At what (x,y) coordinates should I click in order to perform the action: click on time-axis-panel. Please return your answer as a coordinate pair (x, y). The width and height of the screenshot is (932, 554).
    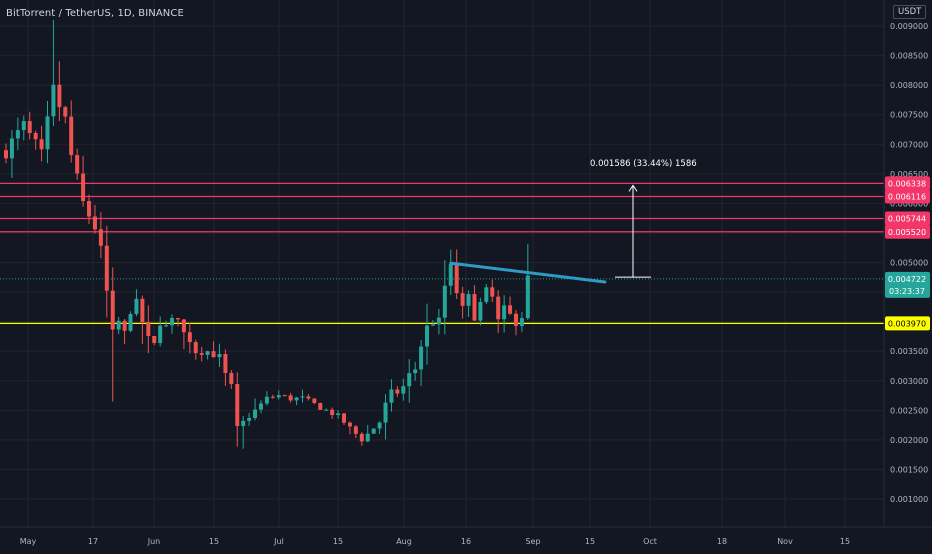
    Looking at the image, I should click on (466, 538).